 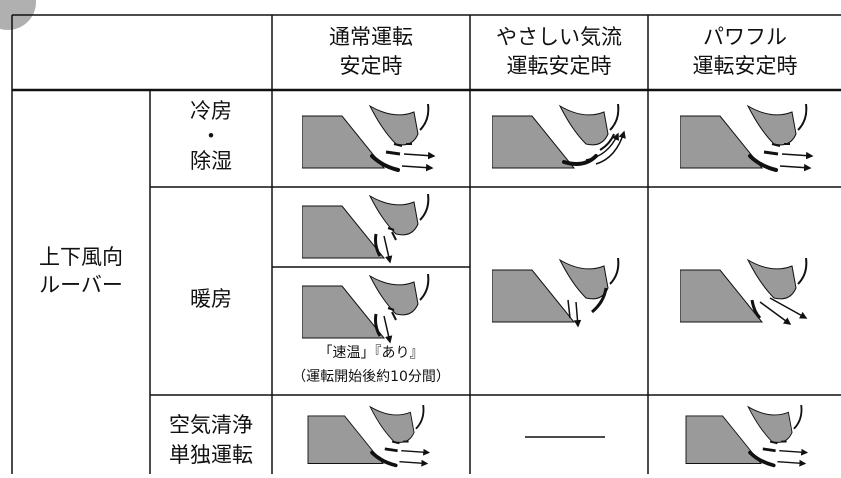 What do you see at coordinates (745, 37) in the screenshot?
I see `header-text: パワフル` at bounding box center [745, 37].